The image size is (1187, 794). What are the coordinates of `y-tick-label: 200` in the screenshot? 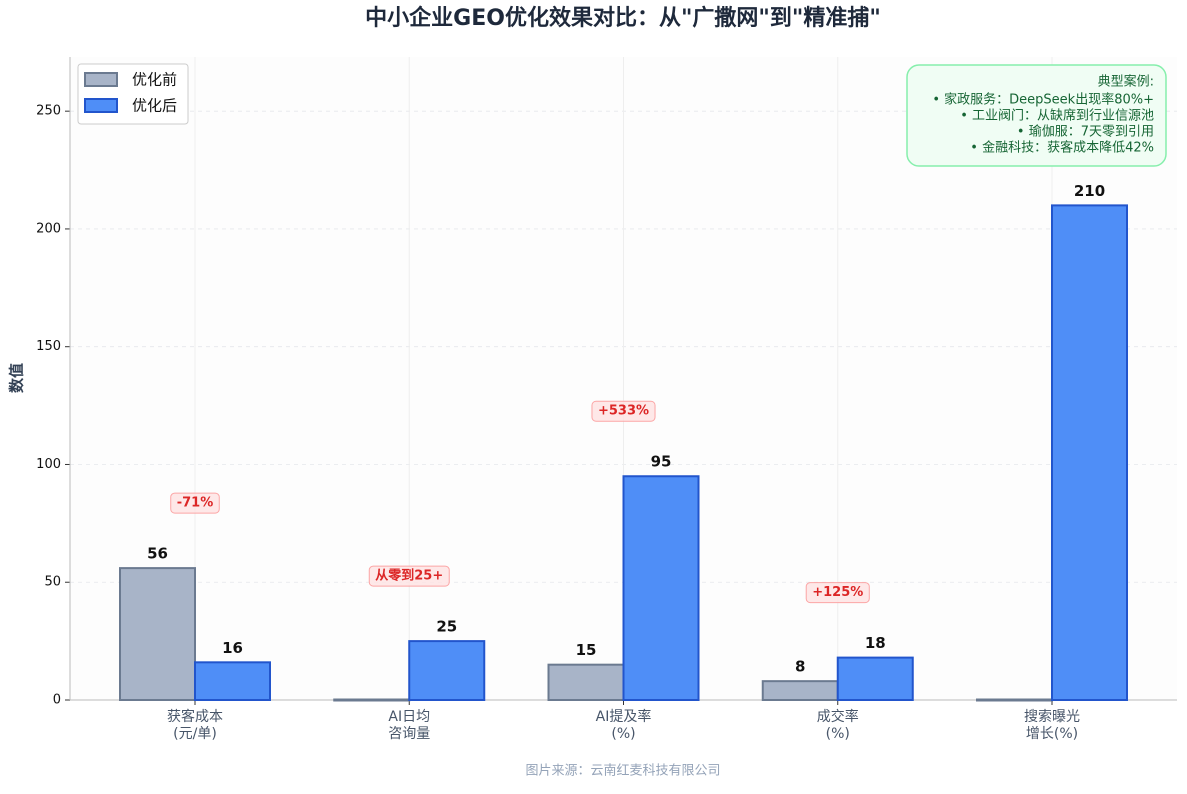 It's located at (48, 228).